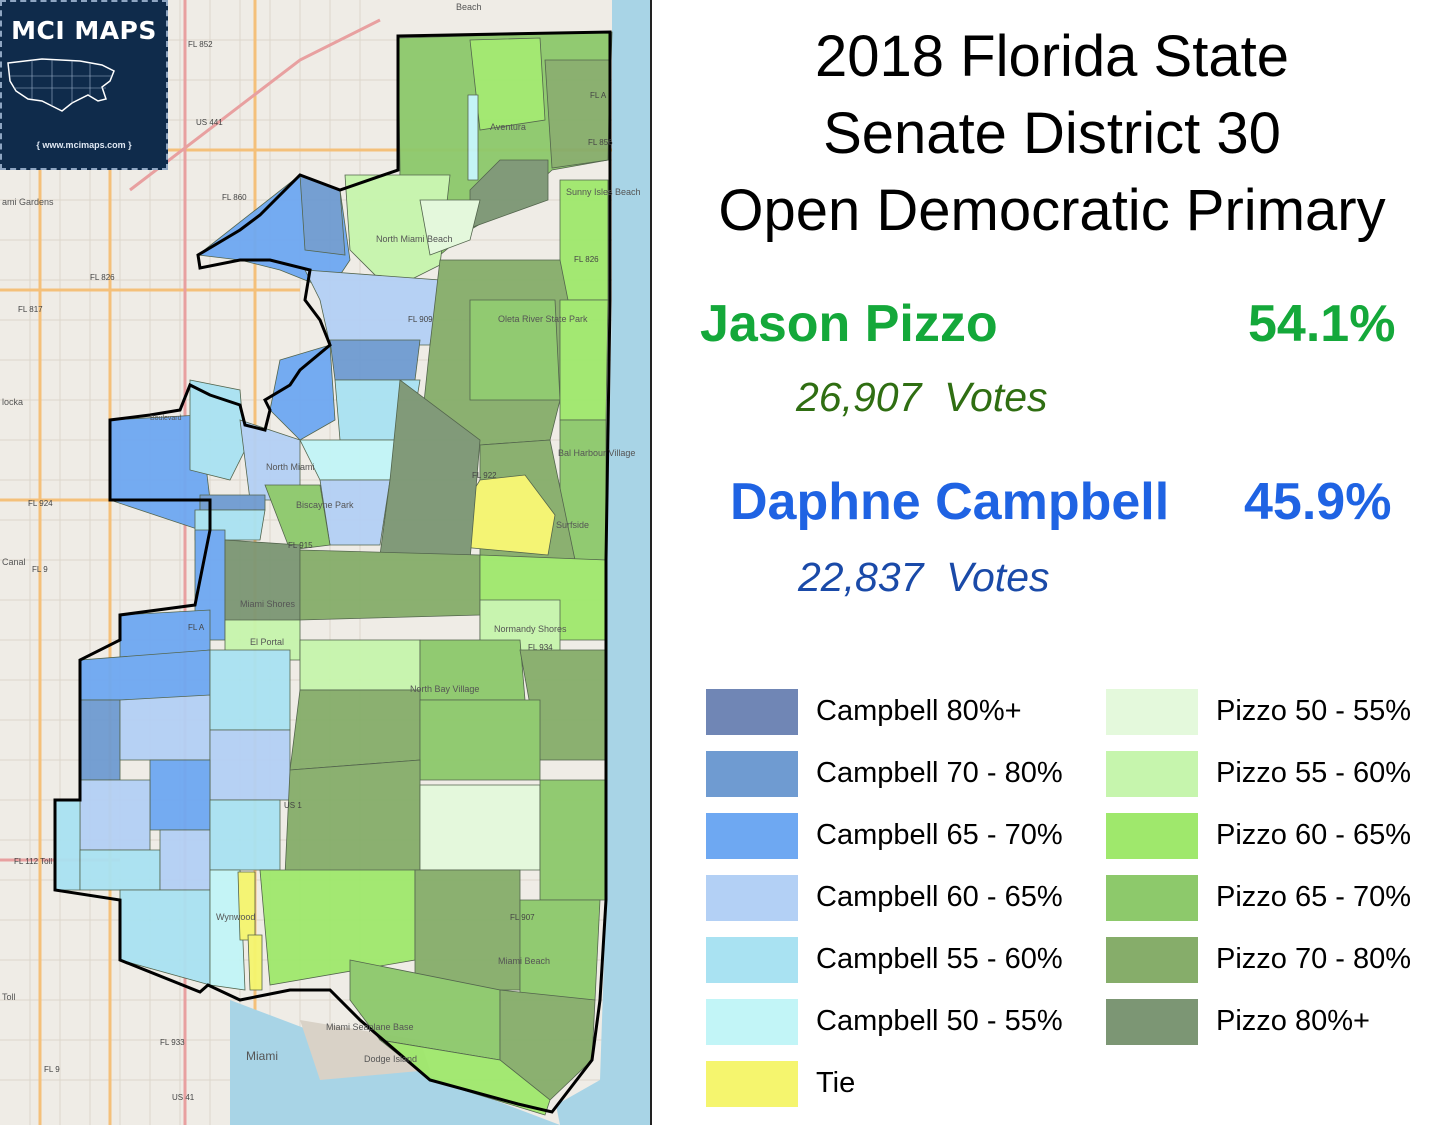  I want to click on title-line-3: Open Democratic Primary, so click(1052, 210).